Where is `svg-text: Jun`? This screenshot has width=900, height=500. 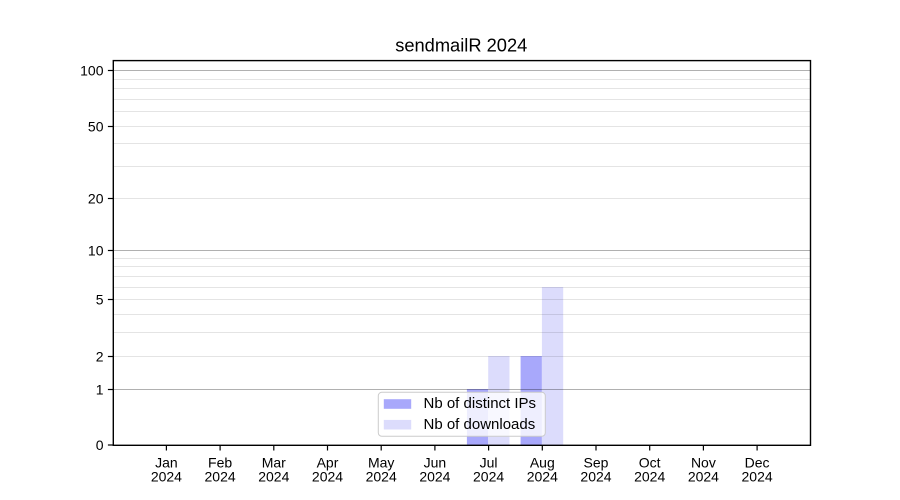
svg-text: Jun is located at coordinates (435, 463).